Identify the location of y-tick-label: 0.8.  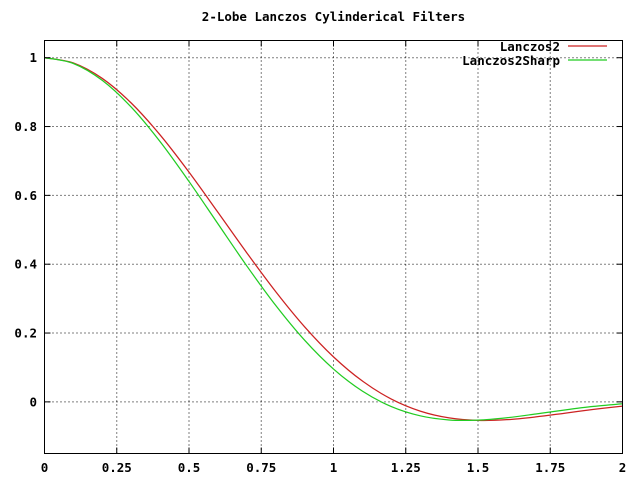
(25, 126).